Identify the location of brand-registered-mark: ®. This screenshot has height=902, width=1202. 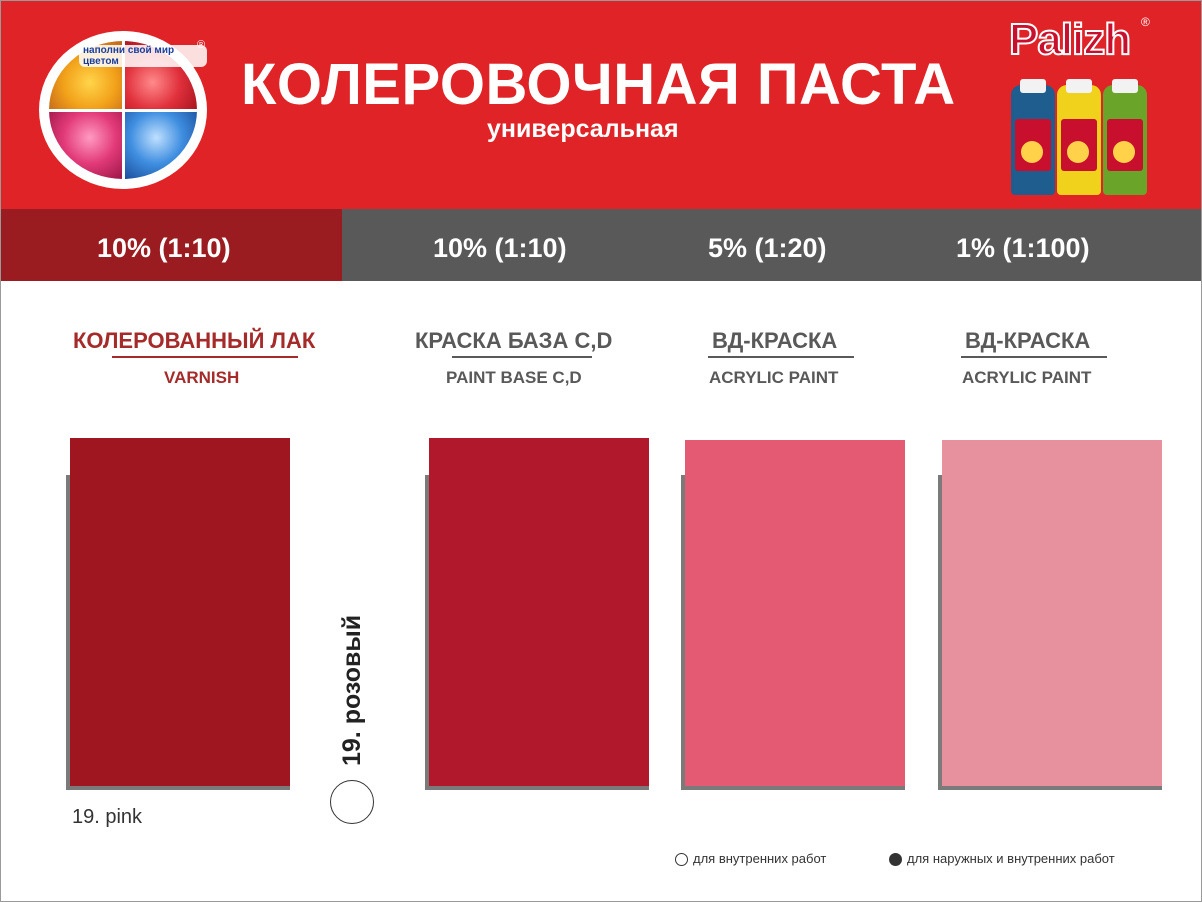
(1145, 22).